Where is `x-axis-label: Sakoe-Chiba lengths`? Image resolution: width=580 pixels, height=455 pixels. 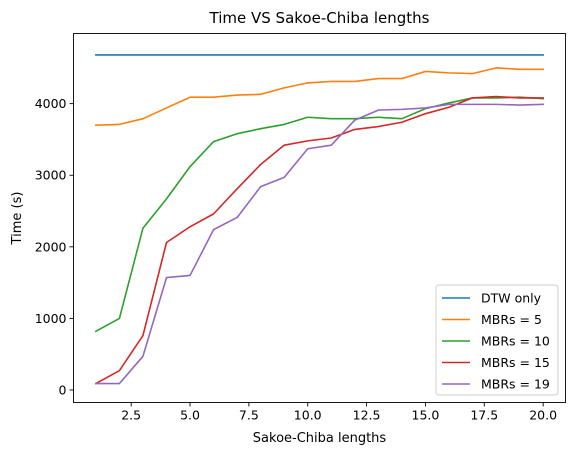 x-axis-label: Sakoe-Chiba lengths is located at coordinates (320, 438).